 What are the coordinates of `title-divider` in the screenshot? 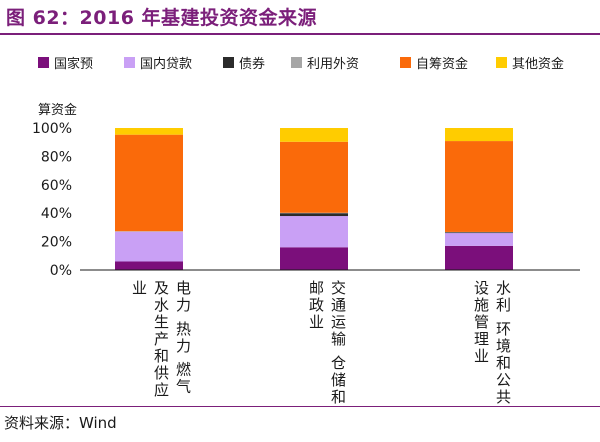 It's located at (300, 34).